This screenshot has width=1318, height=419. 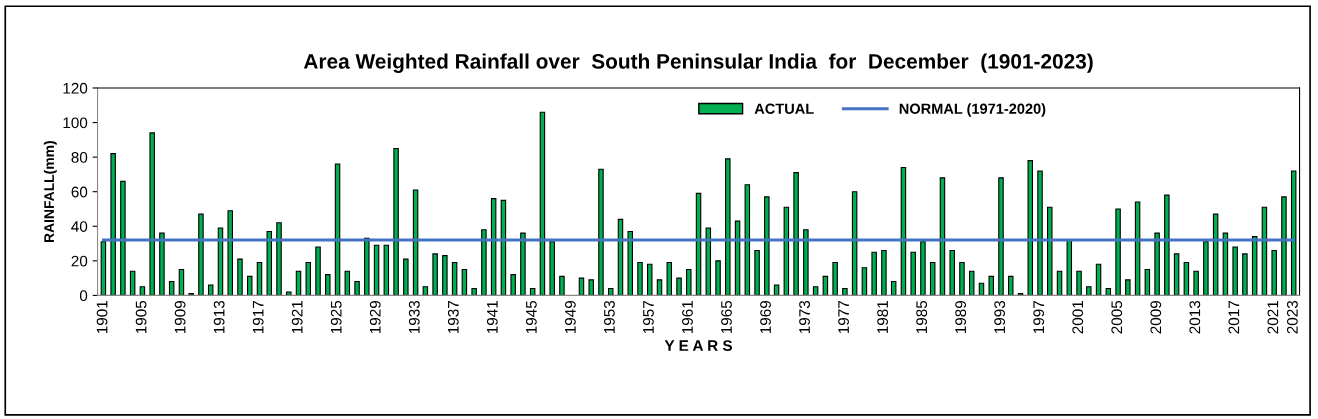 I want to click on y-tick-label: 0, so click(x=83, y=296).